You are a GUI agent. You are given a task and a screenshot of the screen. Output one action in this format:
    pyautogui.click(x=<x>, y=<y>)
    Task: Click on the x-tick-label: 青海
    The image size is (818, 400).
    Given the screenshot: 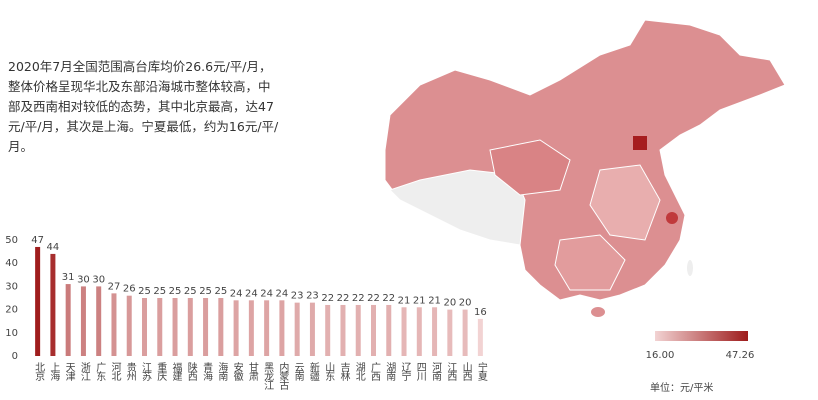 What is the action you would take?
    pyautogui.click(x=206, y=371)
    